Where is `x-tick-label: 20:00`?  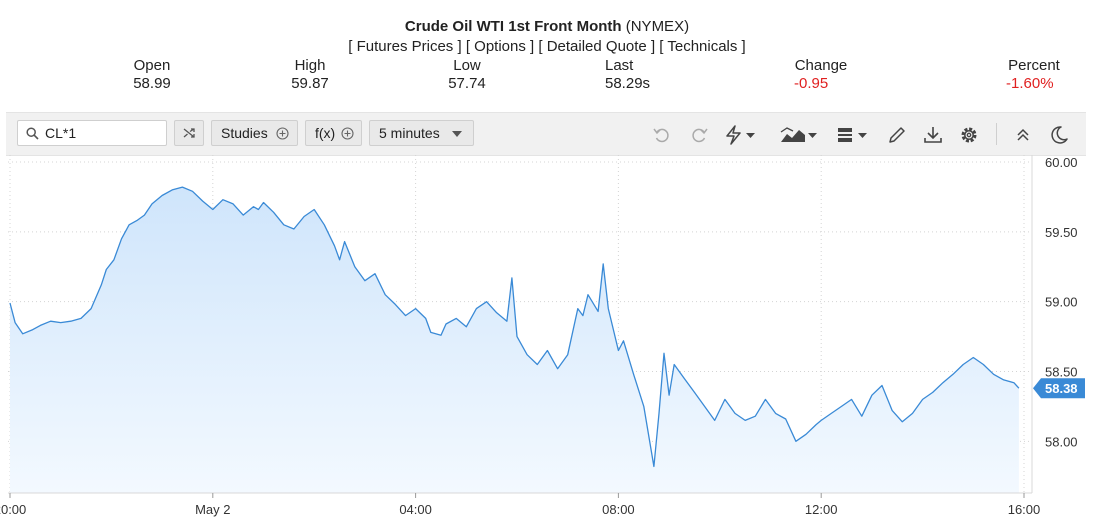
x-tick-label: 20:00 is located at coordinates (13, 509).